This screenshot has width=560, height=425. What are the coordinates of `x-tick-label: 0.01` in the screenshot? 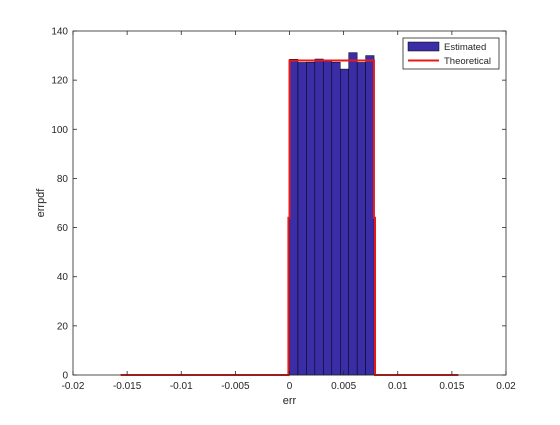 It's located at (398, 386).